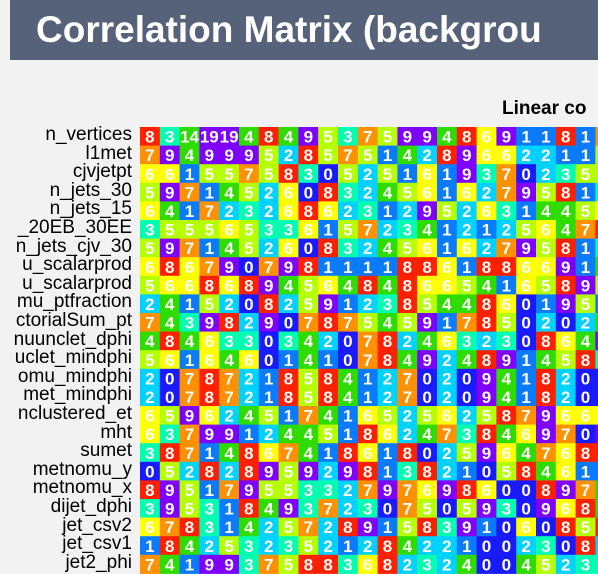  What do you see at coordinates (73, 246) in the screenshot?
I see `row-label: n_jets_cjv_30` at bounding box center [73, 246].